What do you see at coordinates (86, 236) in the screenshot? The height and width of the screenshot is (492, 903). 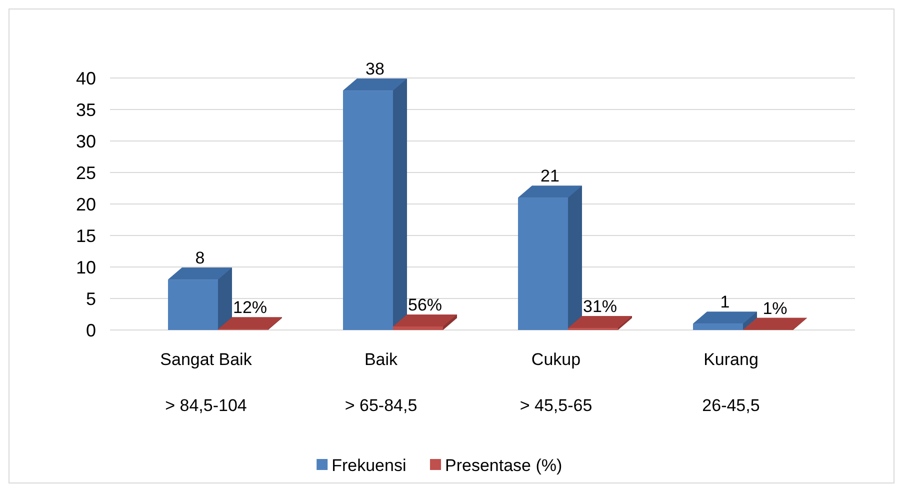 I see `y-tick-label: 15` at bounding box center [86, 236].